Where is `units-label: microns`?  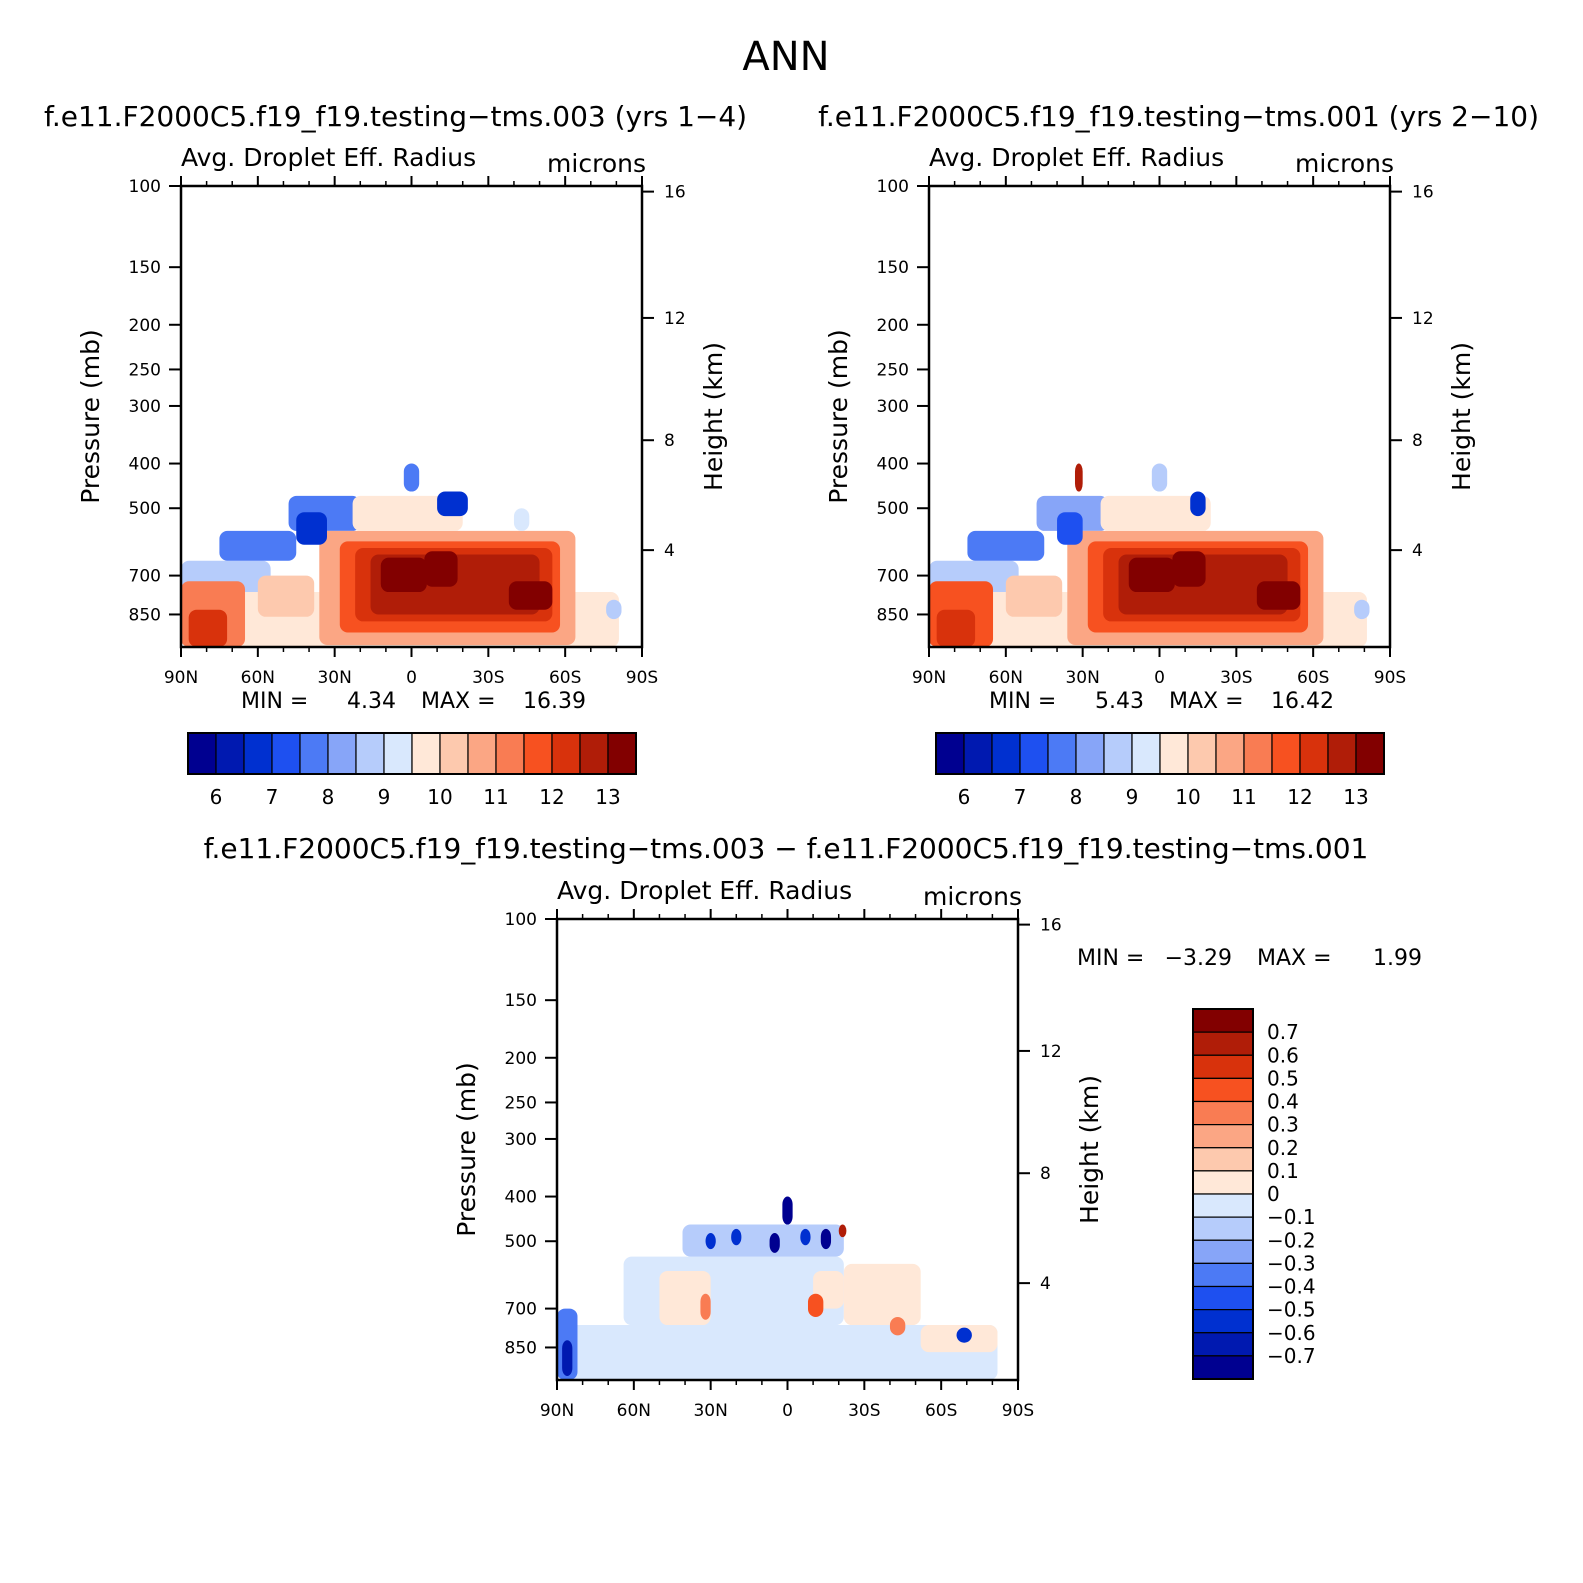 units-label: microns is located at coordinates (596, 163).